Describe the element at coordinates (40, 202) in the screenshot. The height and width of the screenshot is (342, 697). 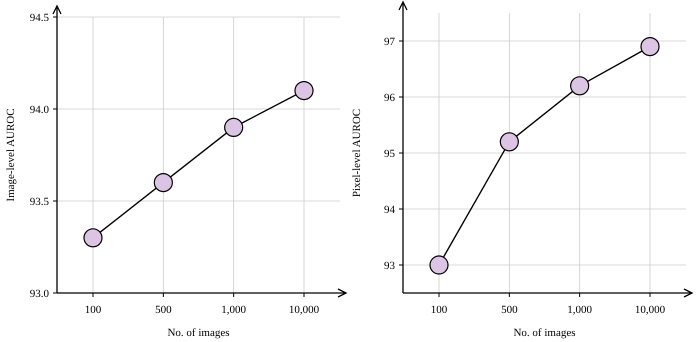
I see `y-tick-label: 93.5` at that location.